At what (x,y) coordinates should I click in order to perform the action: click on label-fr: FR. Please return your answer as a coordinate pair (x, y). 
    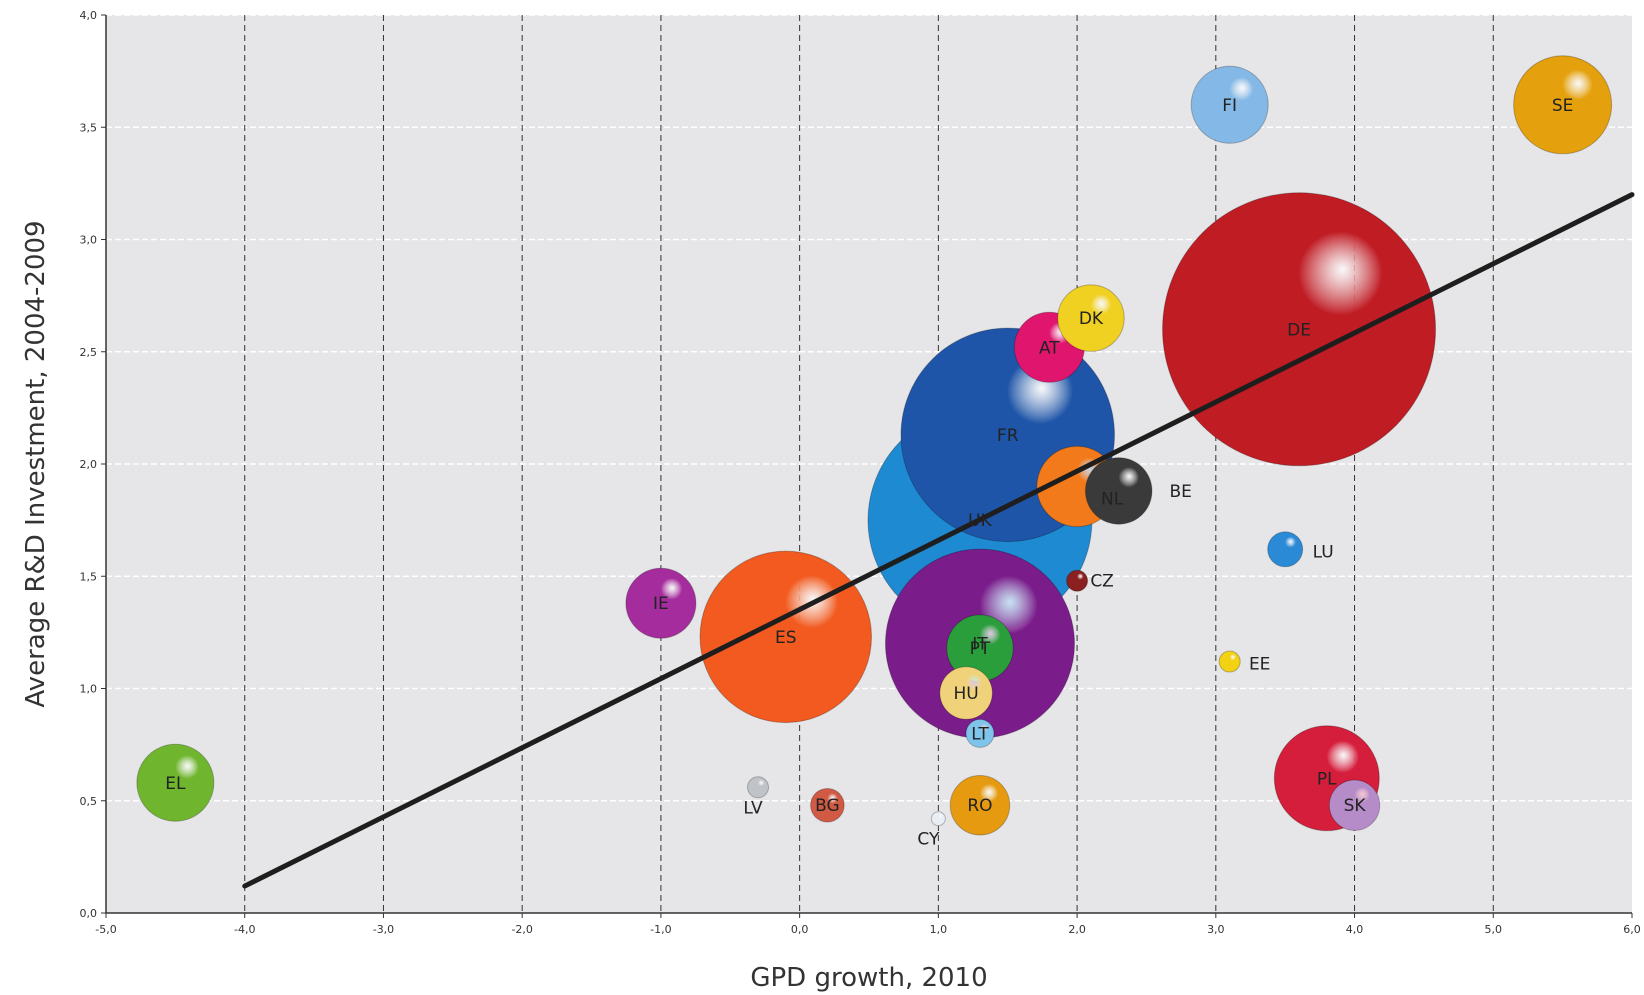
    Looking at the image, I should click on (1008, 436).